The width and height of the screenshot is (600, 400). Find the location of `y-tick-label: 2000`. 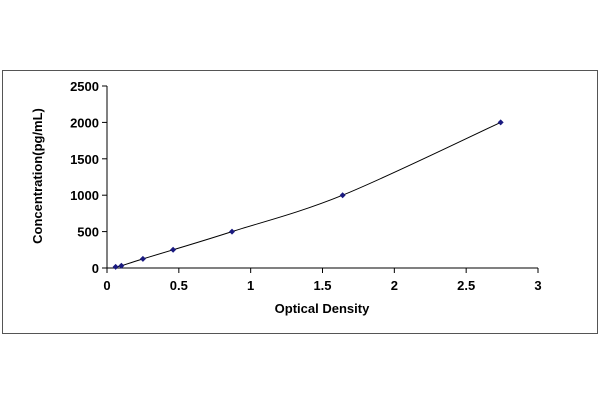

y-tick-label: 2000 is located at coordinates (84, 122).